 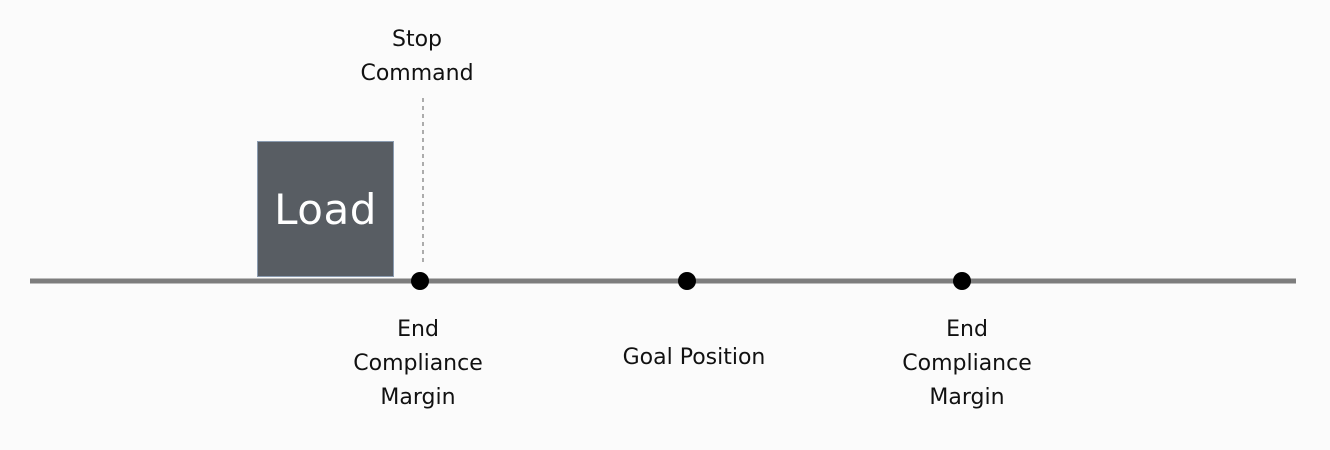 What do you see at coordinates (418, 329) in the screenshot?
I see `left-margin-line-1: End` at bounding box center [418, 329].